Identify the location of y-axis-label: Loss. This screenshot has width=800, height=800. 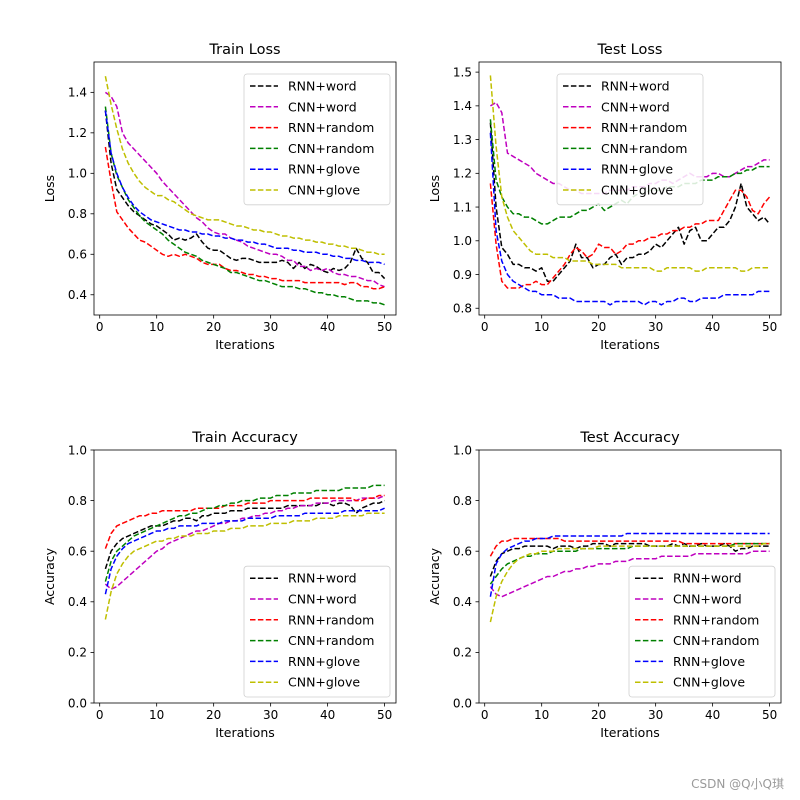
(49, 188).